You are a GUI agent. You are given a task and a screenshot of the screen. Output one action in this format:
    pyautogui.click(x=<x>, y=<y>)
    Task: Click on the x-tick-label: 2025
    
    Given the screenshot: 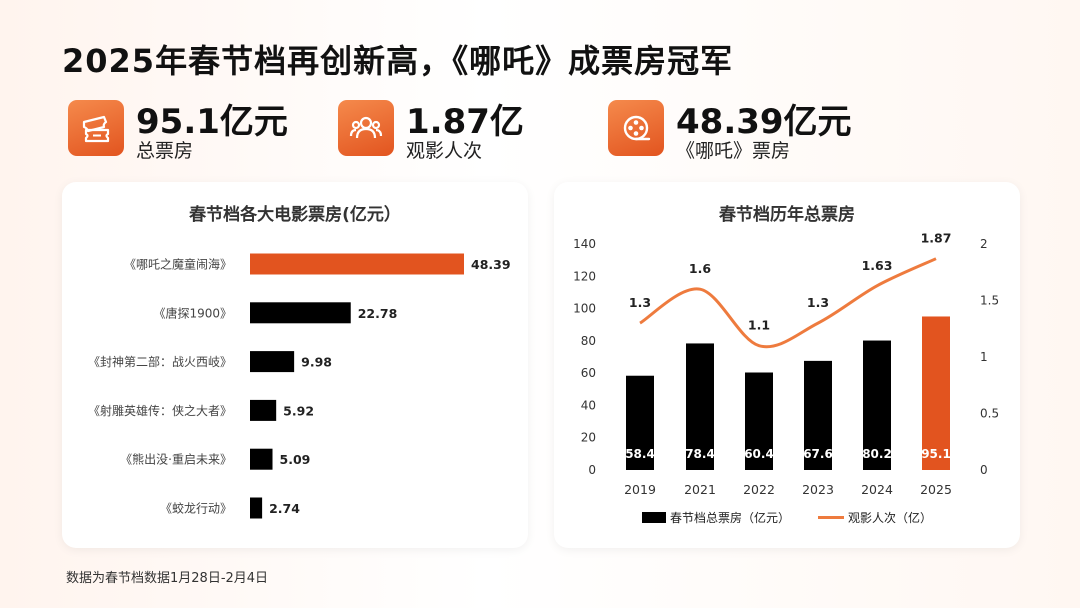 What is the action you would take?
    pyautogui.click(x=936, y=489)
    